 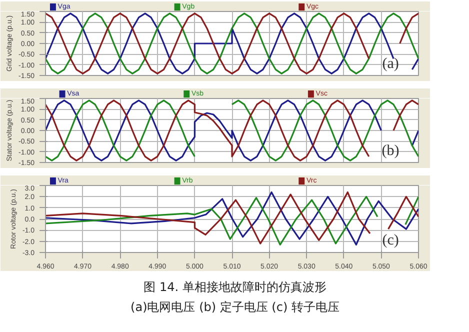 What do you see at coordinates (235, 307) in the screenshot?
I see `text: (a)电网电压 (b) 定子电压 (c) 转子电压` at bounding box center [235, 307].